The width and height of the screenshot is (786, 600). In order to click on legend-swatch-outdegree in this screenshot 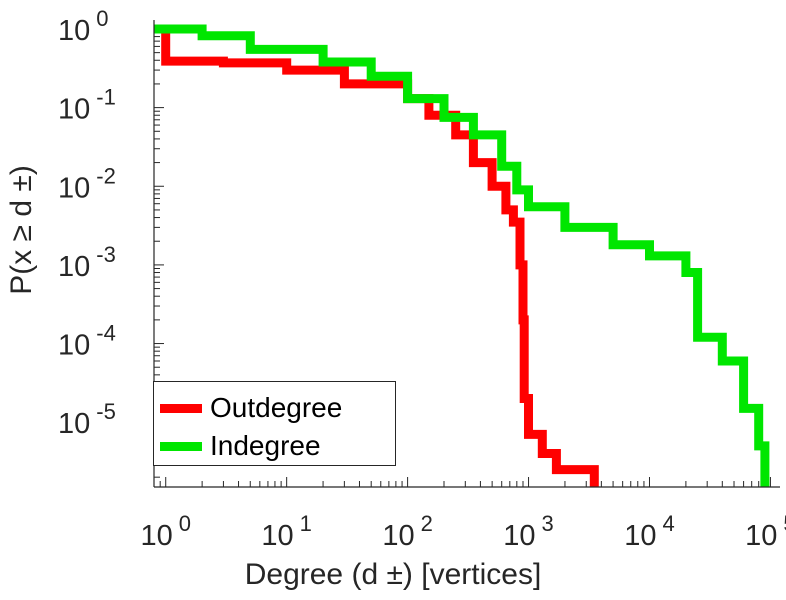, I will do `click(181, 408)`.